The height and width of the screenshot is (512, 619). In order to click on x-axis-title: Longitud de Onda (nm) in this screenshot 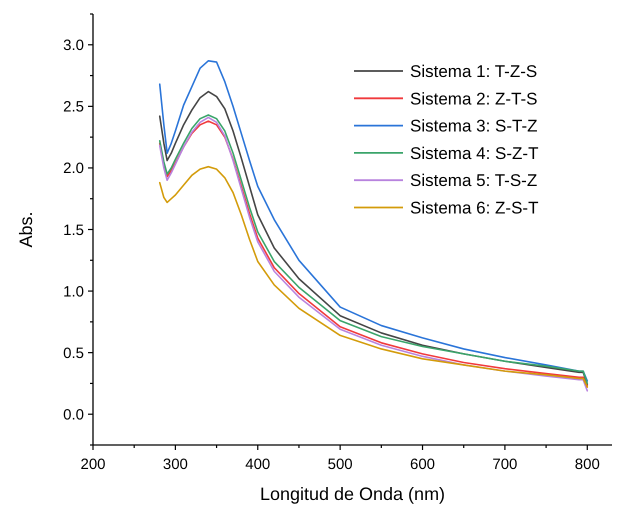, I will do `click(353, 494)`.